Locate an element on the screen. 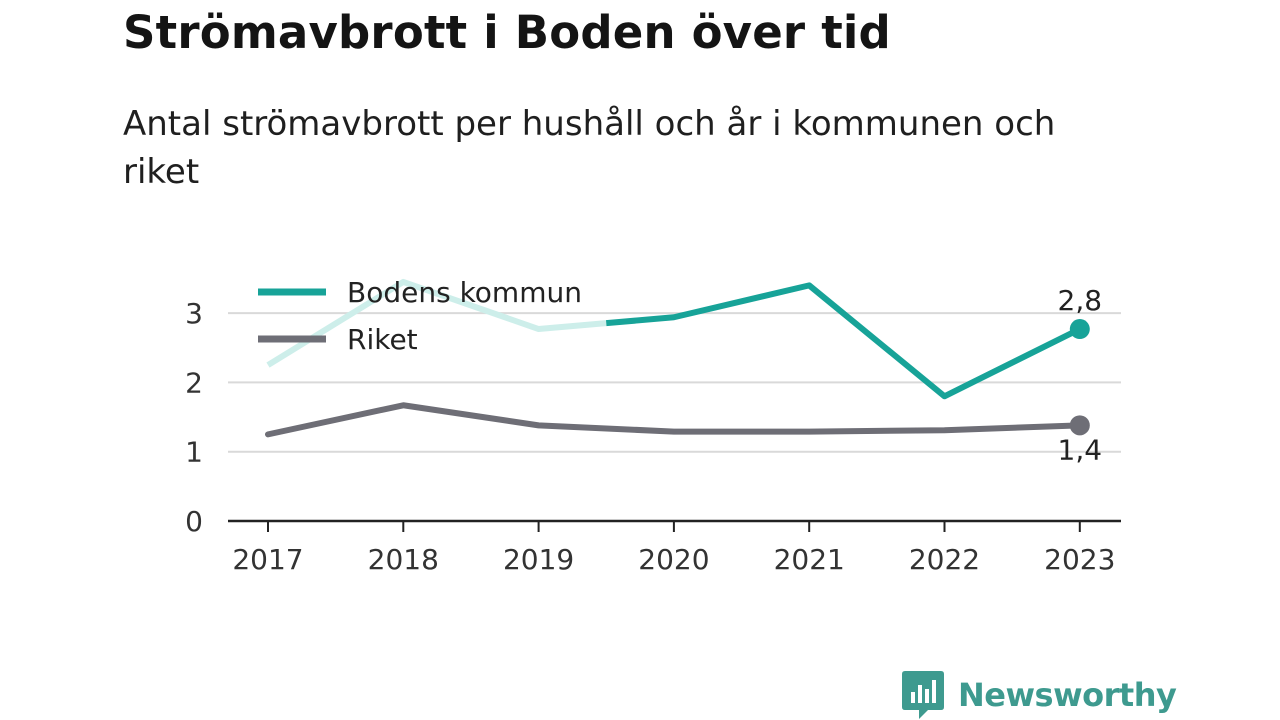 The width and height of the screenshot is (1280, 720). y-tick-label: 0 is located at coordinates (194, 521).